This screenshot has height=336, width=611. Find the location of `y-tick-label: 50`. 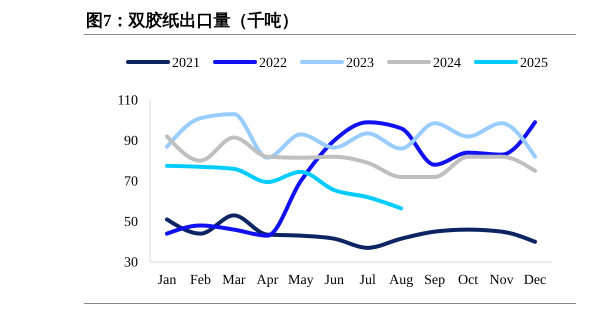

y-tick-label: 50 is located at coordinates (131, 222).